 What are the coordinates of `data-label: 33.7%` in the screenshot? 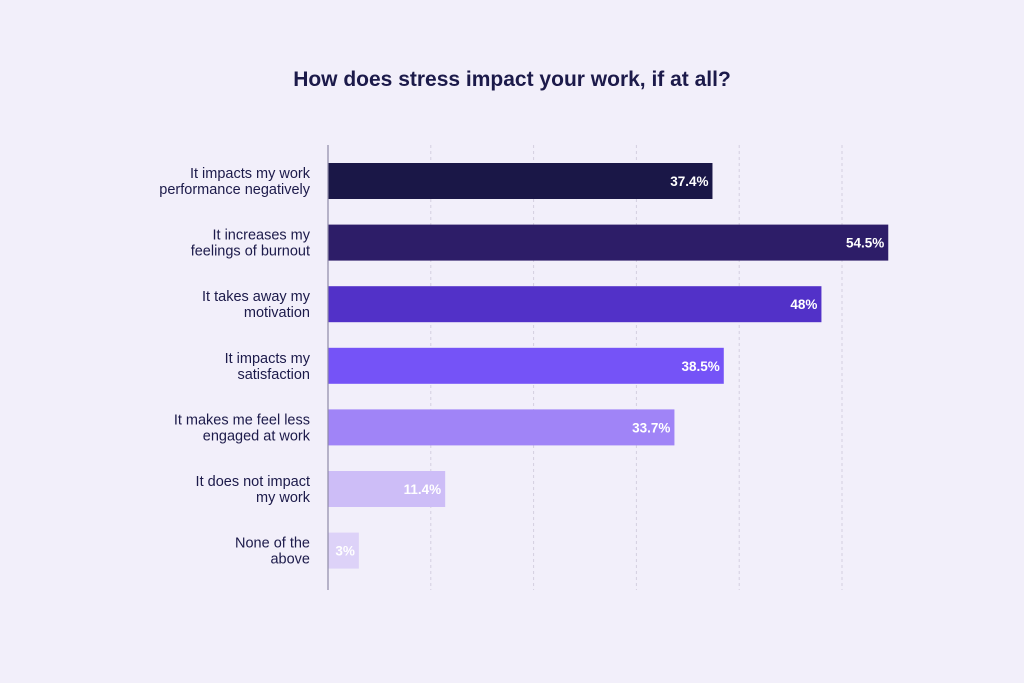 It's located at (651, 427).